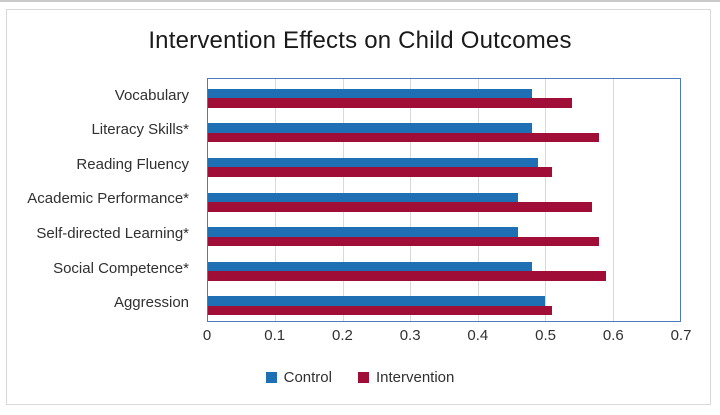 The width and height of the screenshot is (720, 415). What do you see at coordinates (121, 268) in the screenshot?
I see `category-label: Social Competence*` at bounding box center [121, 268].